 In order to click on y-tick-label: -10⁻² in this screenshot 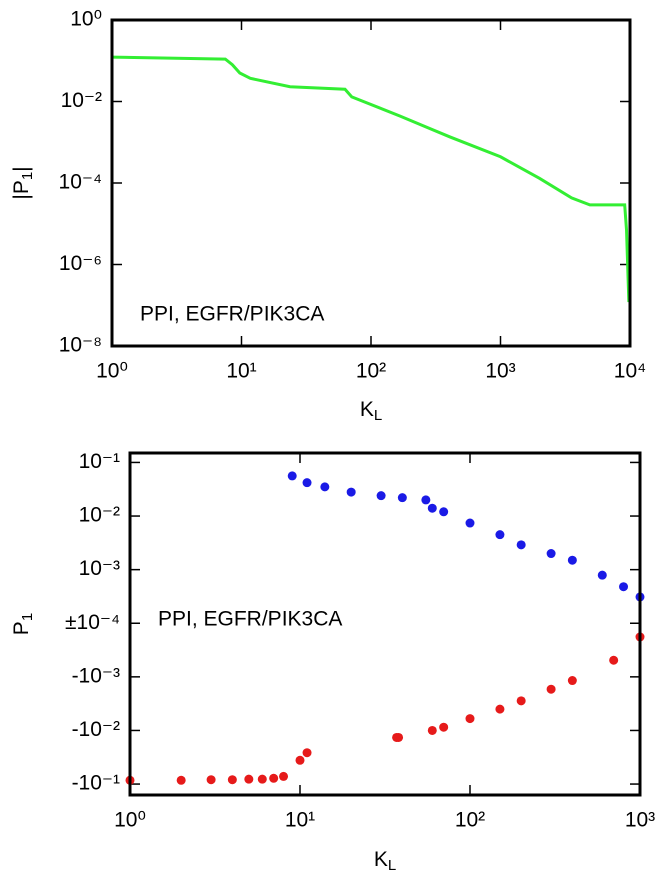, I will do `click(96, 729)`.